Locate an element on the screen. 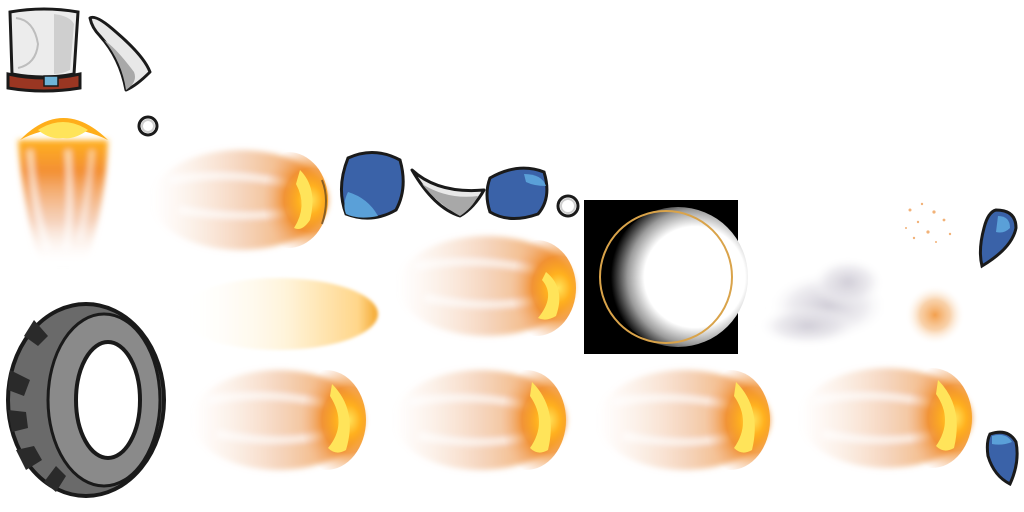 The height and width of the screenshot is (512, 1024). bucket-icon is located at coordinates (44, 48).